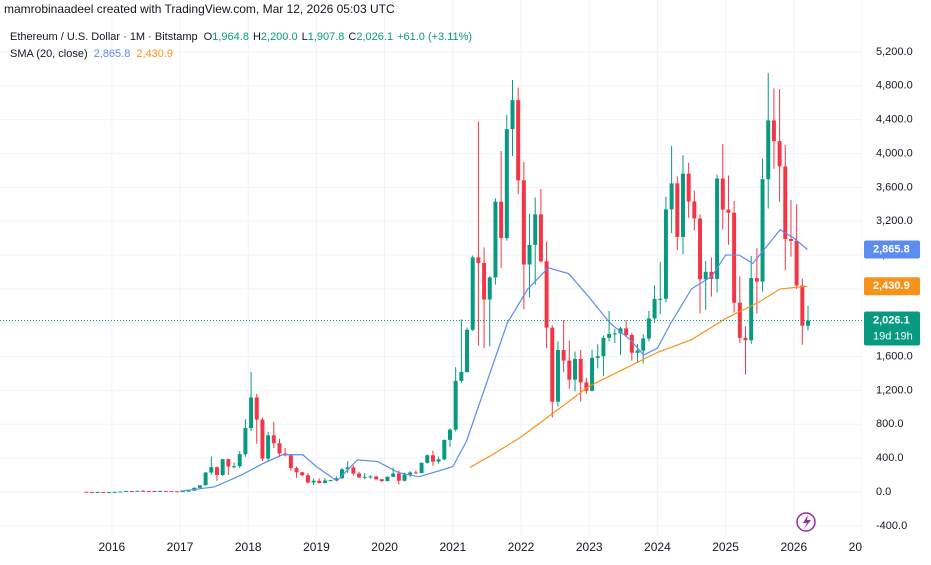 Image resolution: width=931 pixels, height=565 pixels. I want to click on logo, so click(806, 522).